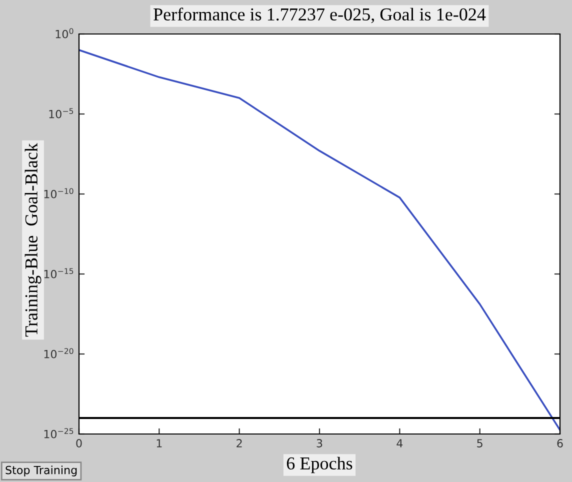 This screenshot has height=482, width=572. I want to click on x-tick-label: 5, so click(479, 443).